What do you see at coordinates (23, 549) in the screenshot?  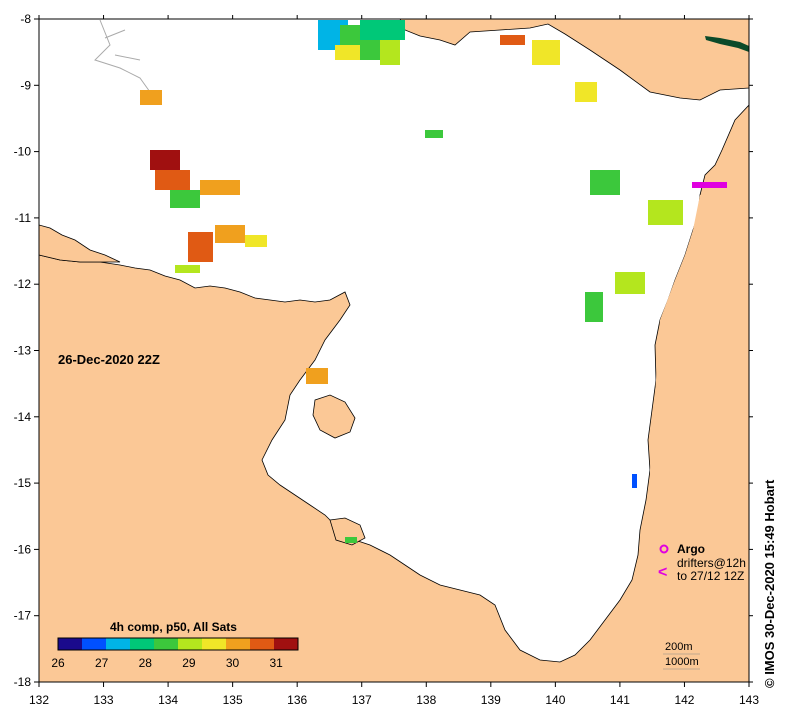 I see `y-tick-label: -16` at bounding box center [23, 549].